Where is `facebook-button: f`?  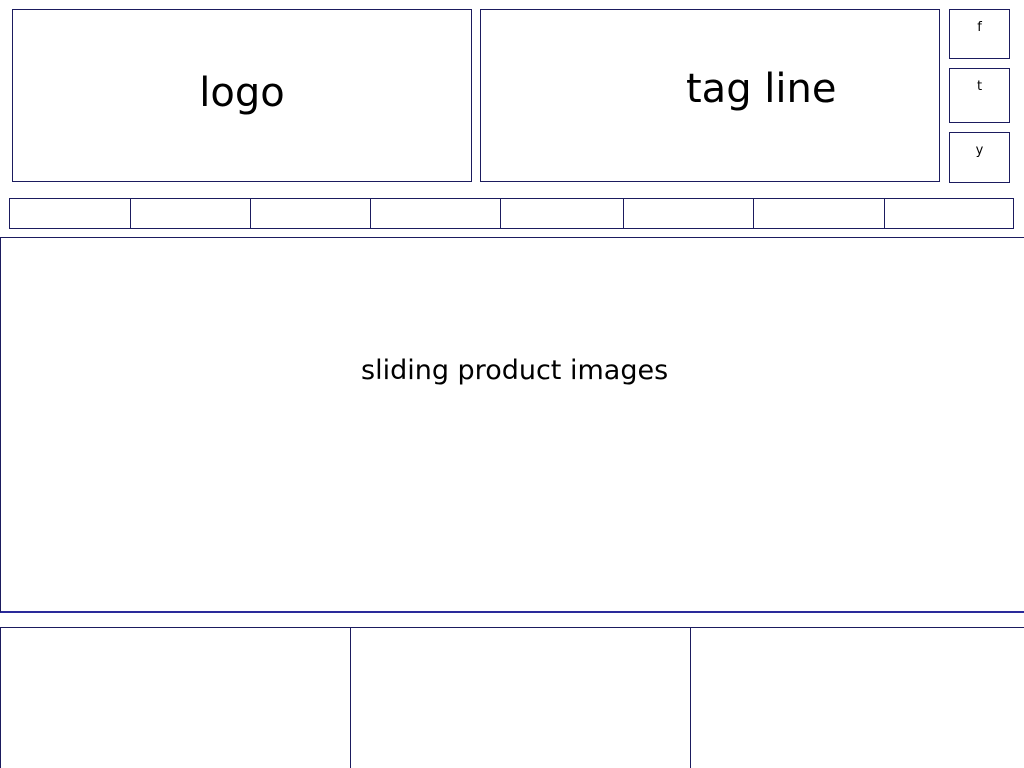
facebook-button: f is located at coordinates (979, 34).